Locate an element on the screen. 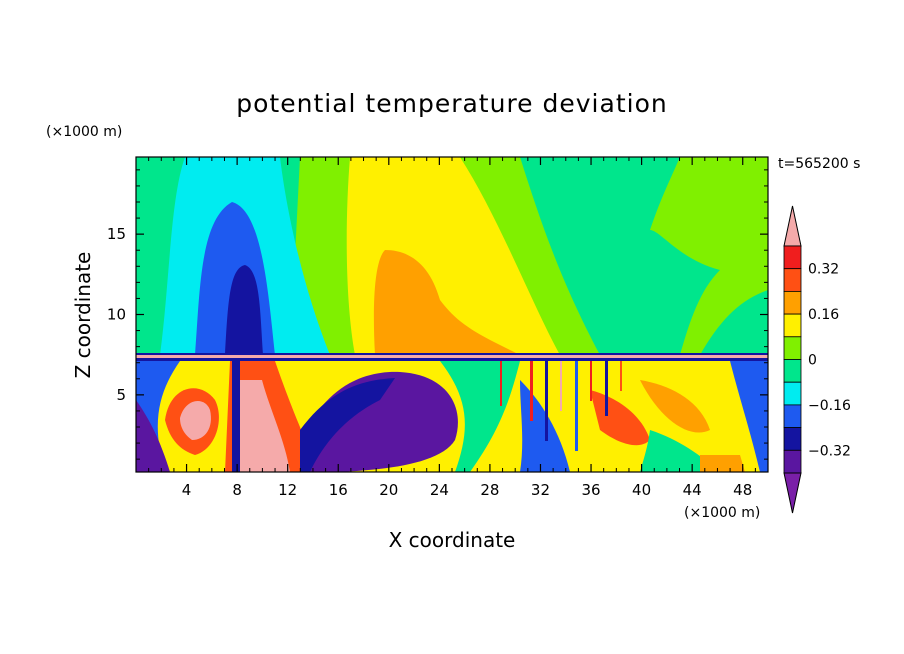 The height and width of the screenshot is (654, 904). colorbar-label: 0.16 is located at coordinates (823, 315).